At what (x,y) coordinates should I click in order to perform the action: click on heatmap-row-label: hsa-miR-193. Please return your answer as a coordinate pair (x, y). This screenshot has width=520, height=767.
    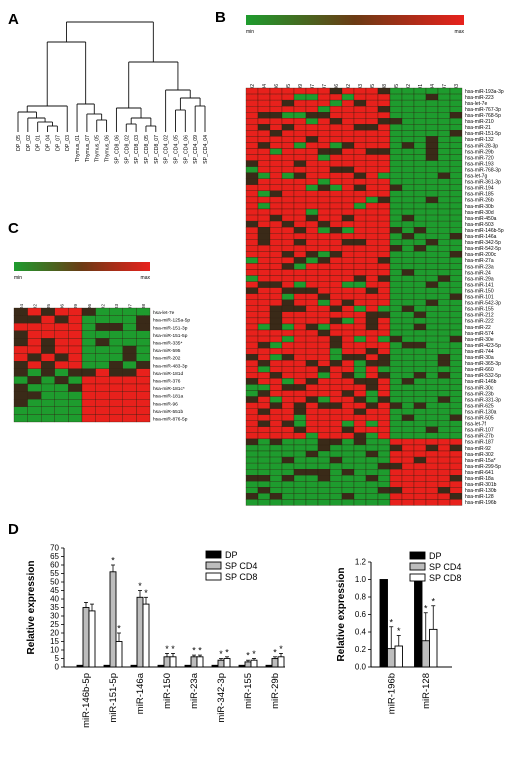
    Looking at the image, I should click on (479, 164).